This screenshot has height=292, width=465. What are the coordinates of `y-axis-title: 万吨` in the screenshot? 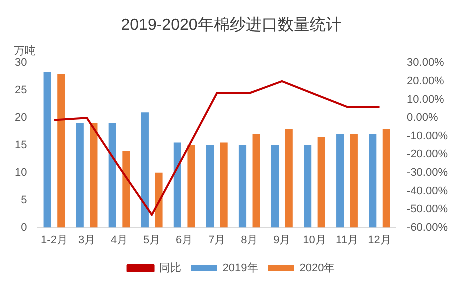 It's located at (25, 51).